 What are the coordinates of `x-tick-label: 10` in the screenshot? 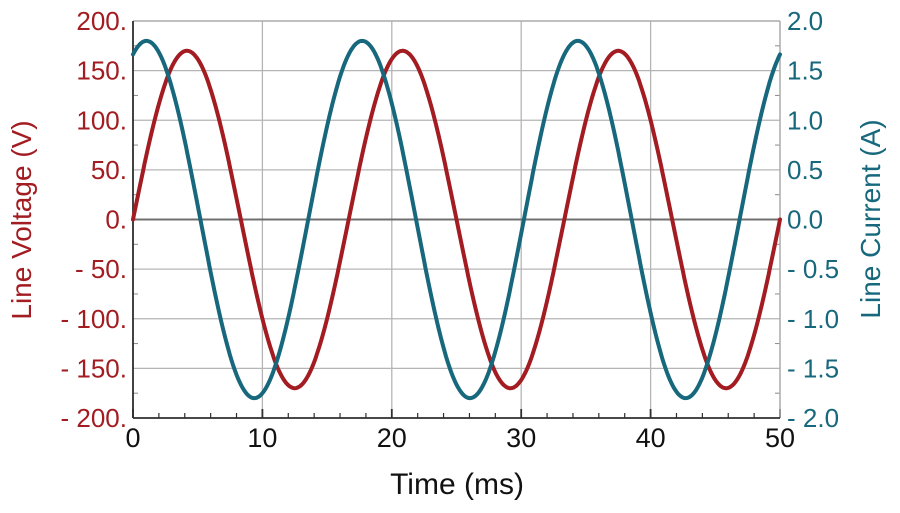 It's located at (262, 438).